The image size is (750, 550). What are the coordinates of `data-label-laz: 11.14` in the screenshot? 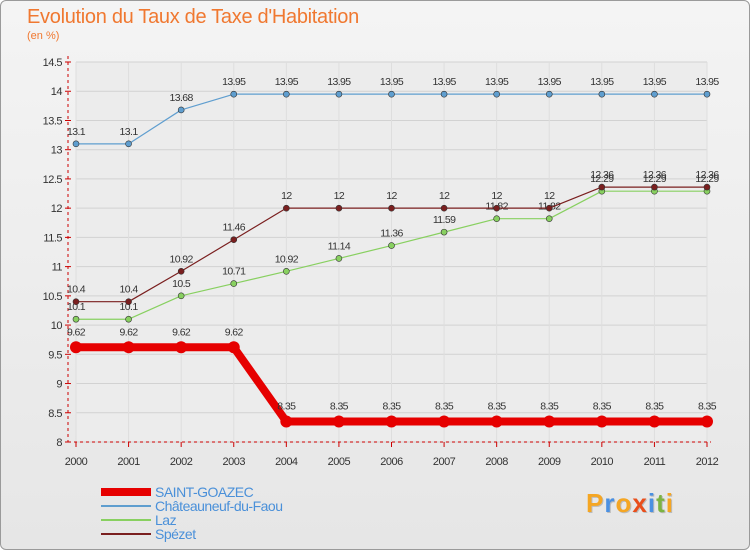 It's located at (339, 246).